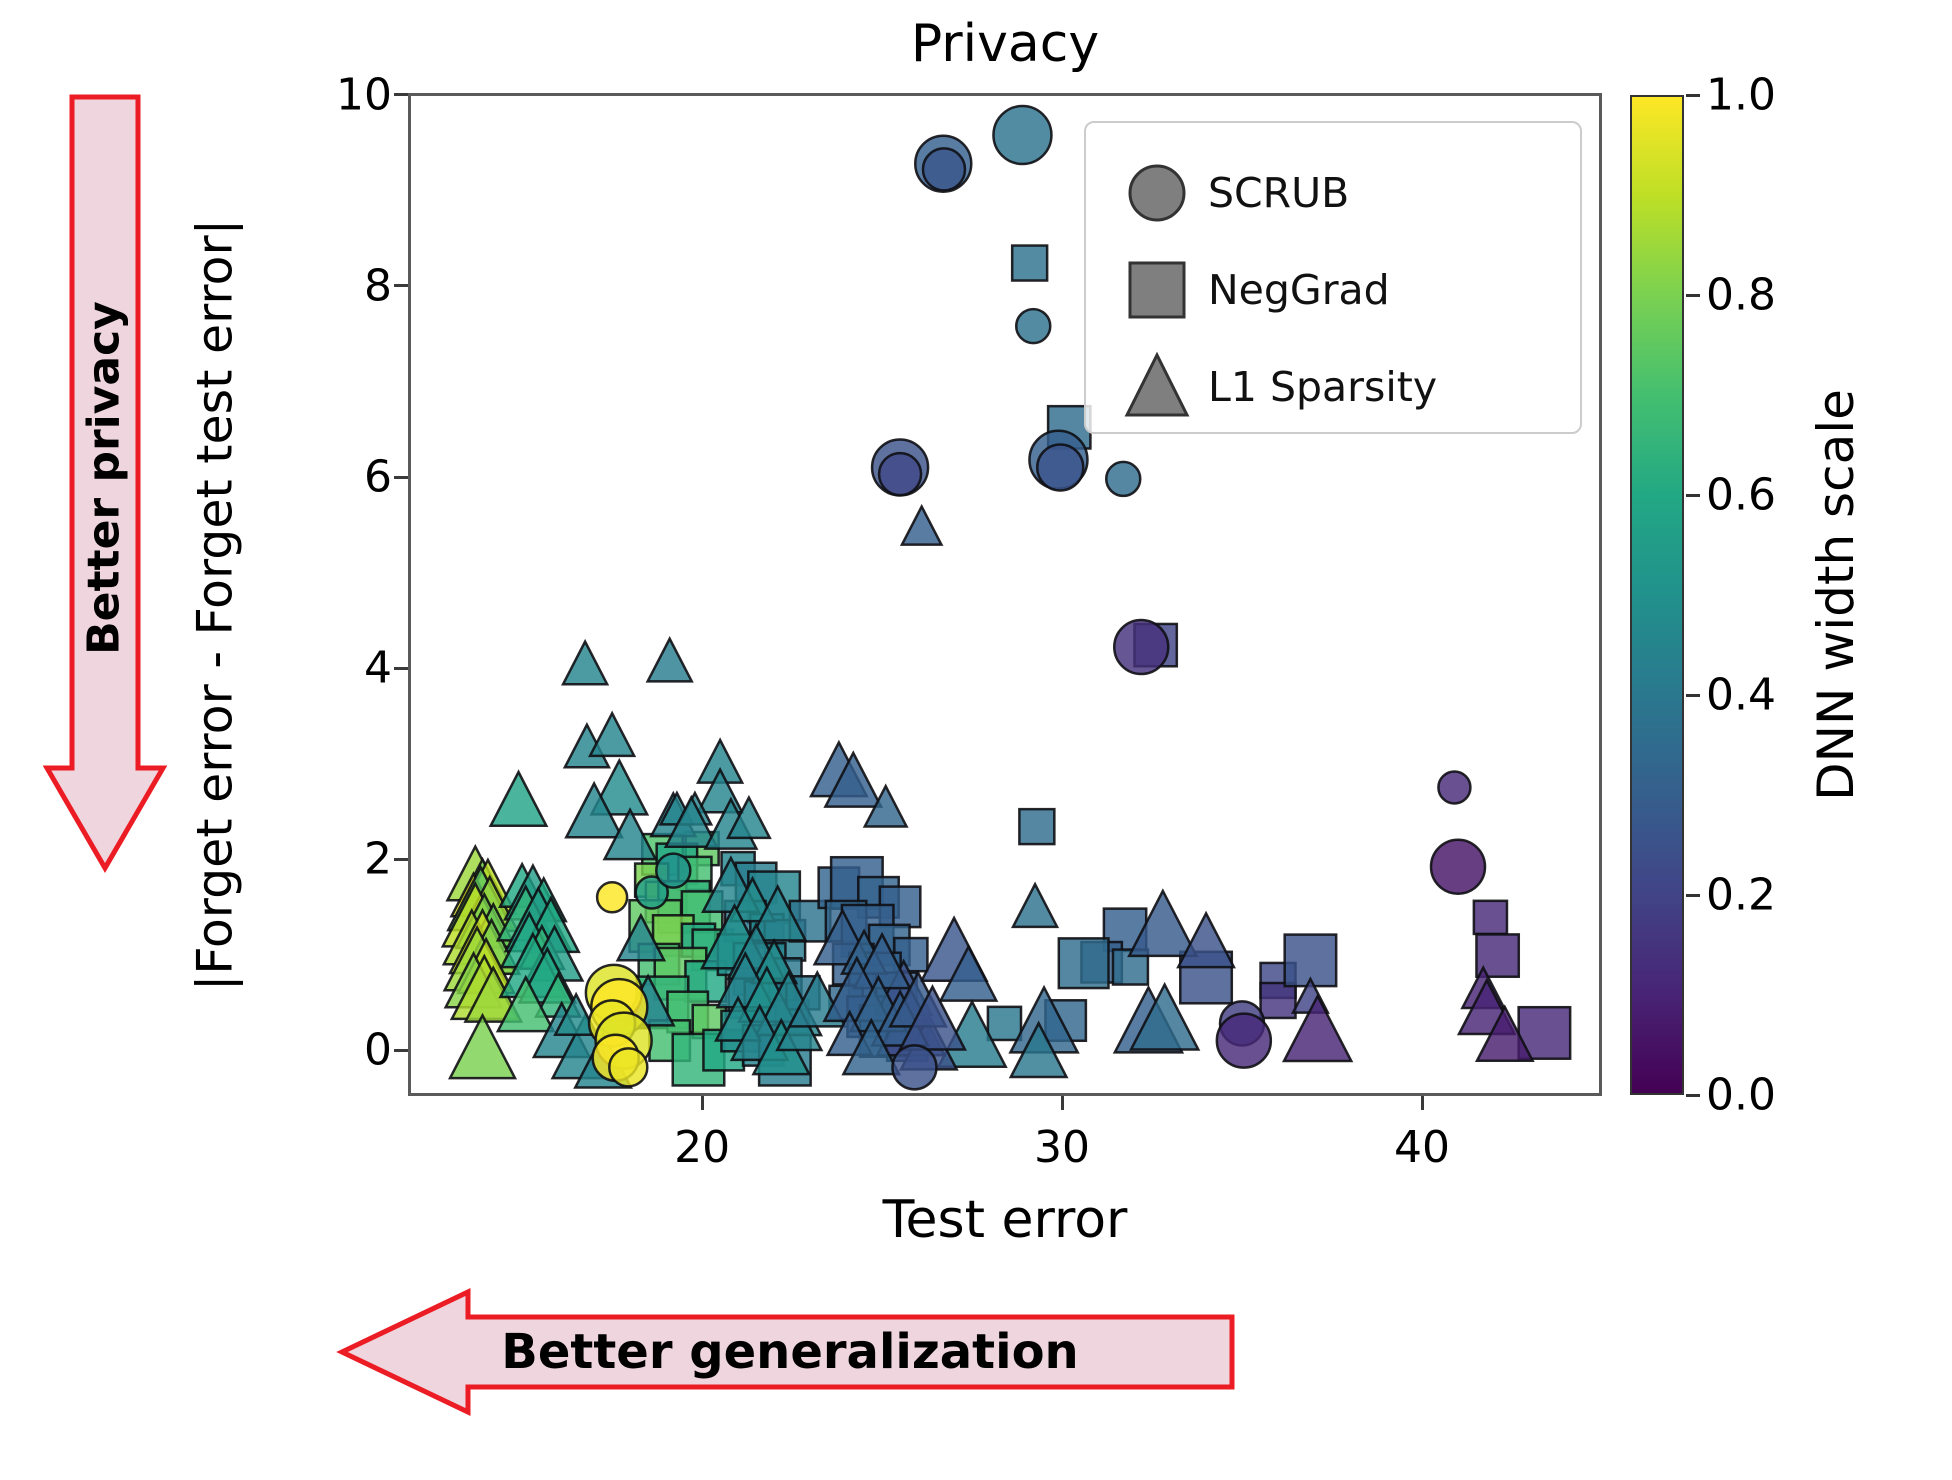  What do you see at coordinates (1741, 695) in the screenshot?
I see `colorbar-tick-label: 0.4` at bounding box center [1741, 695].